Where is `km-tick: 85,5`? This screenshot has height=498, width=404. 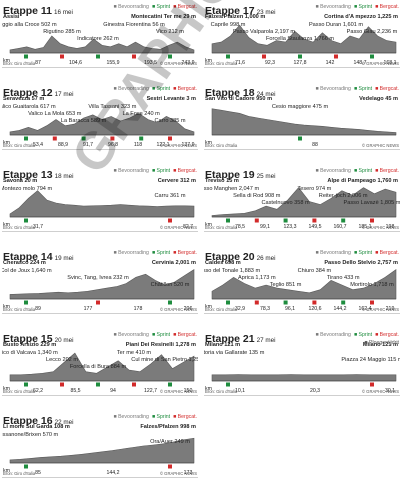 km-tick: 85,5 is located at coordinates (75, 391).